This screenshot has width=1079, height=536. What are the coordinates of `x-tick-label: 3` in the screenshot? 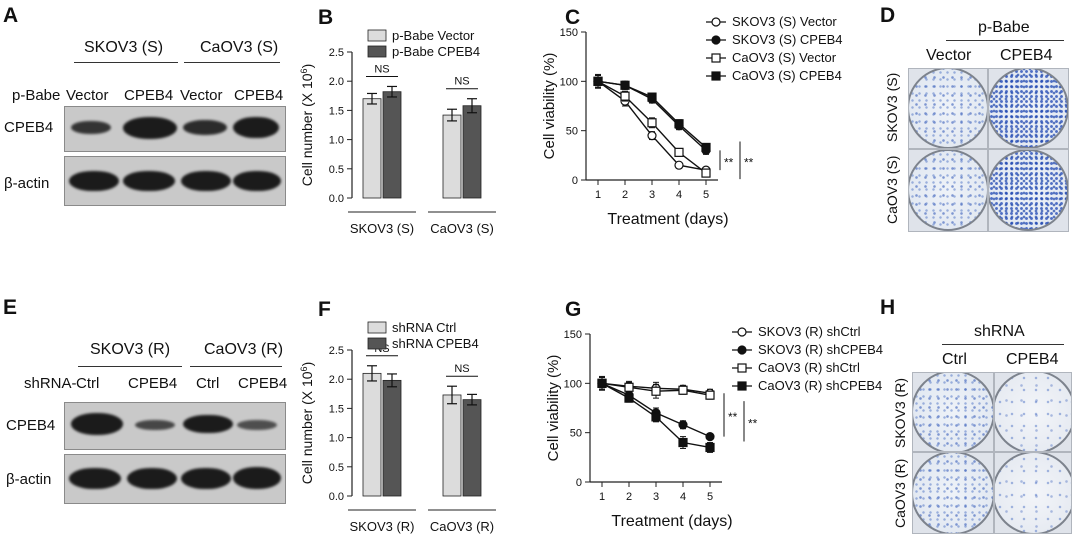 It's located at (656, 497).